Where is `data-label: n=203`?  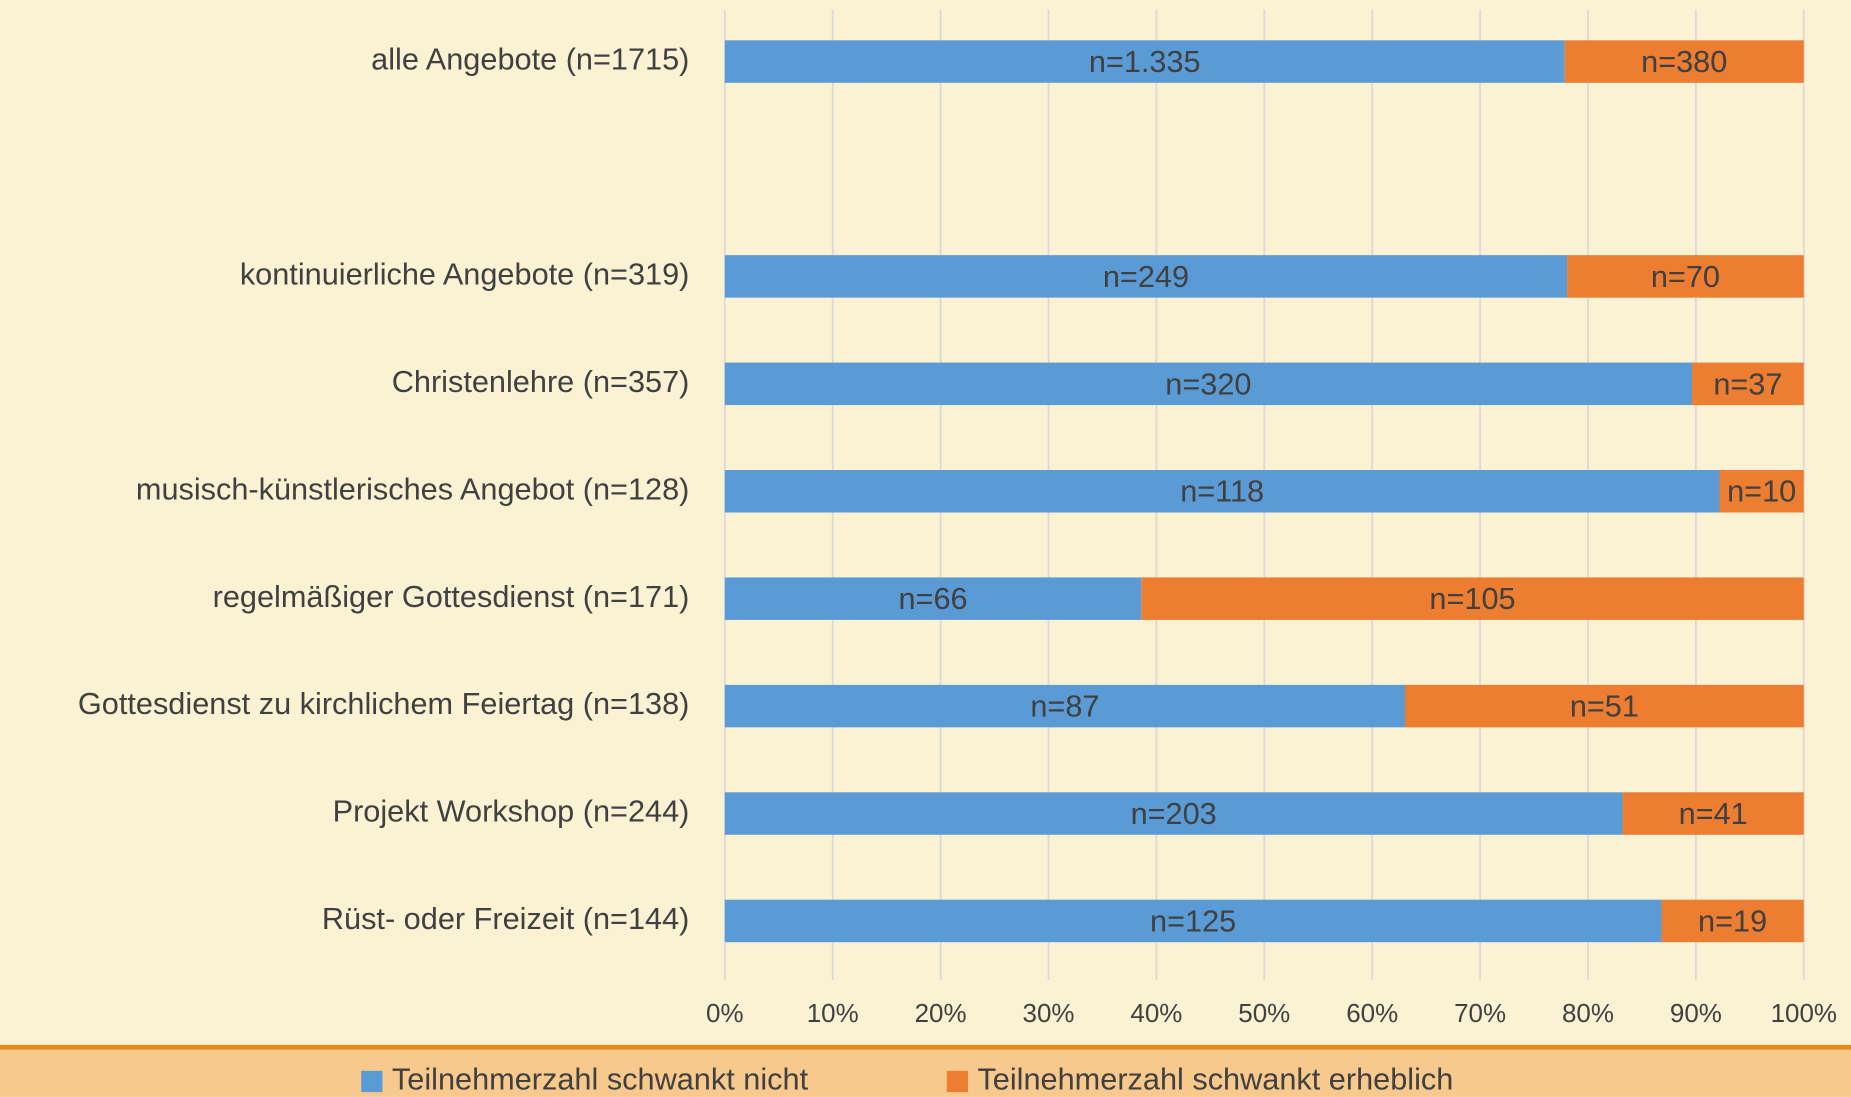
data-label: n=203 is located at coordinates (1174, 813).